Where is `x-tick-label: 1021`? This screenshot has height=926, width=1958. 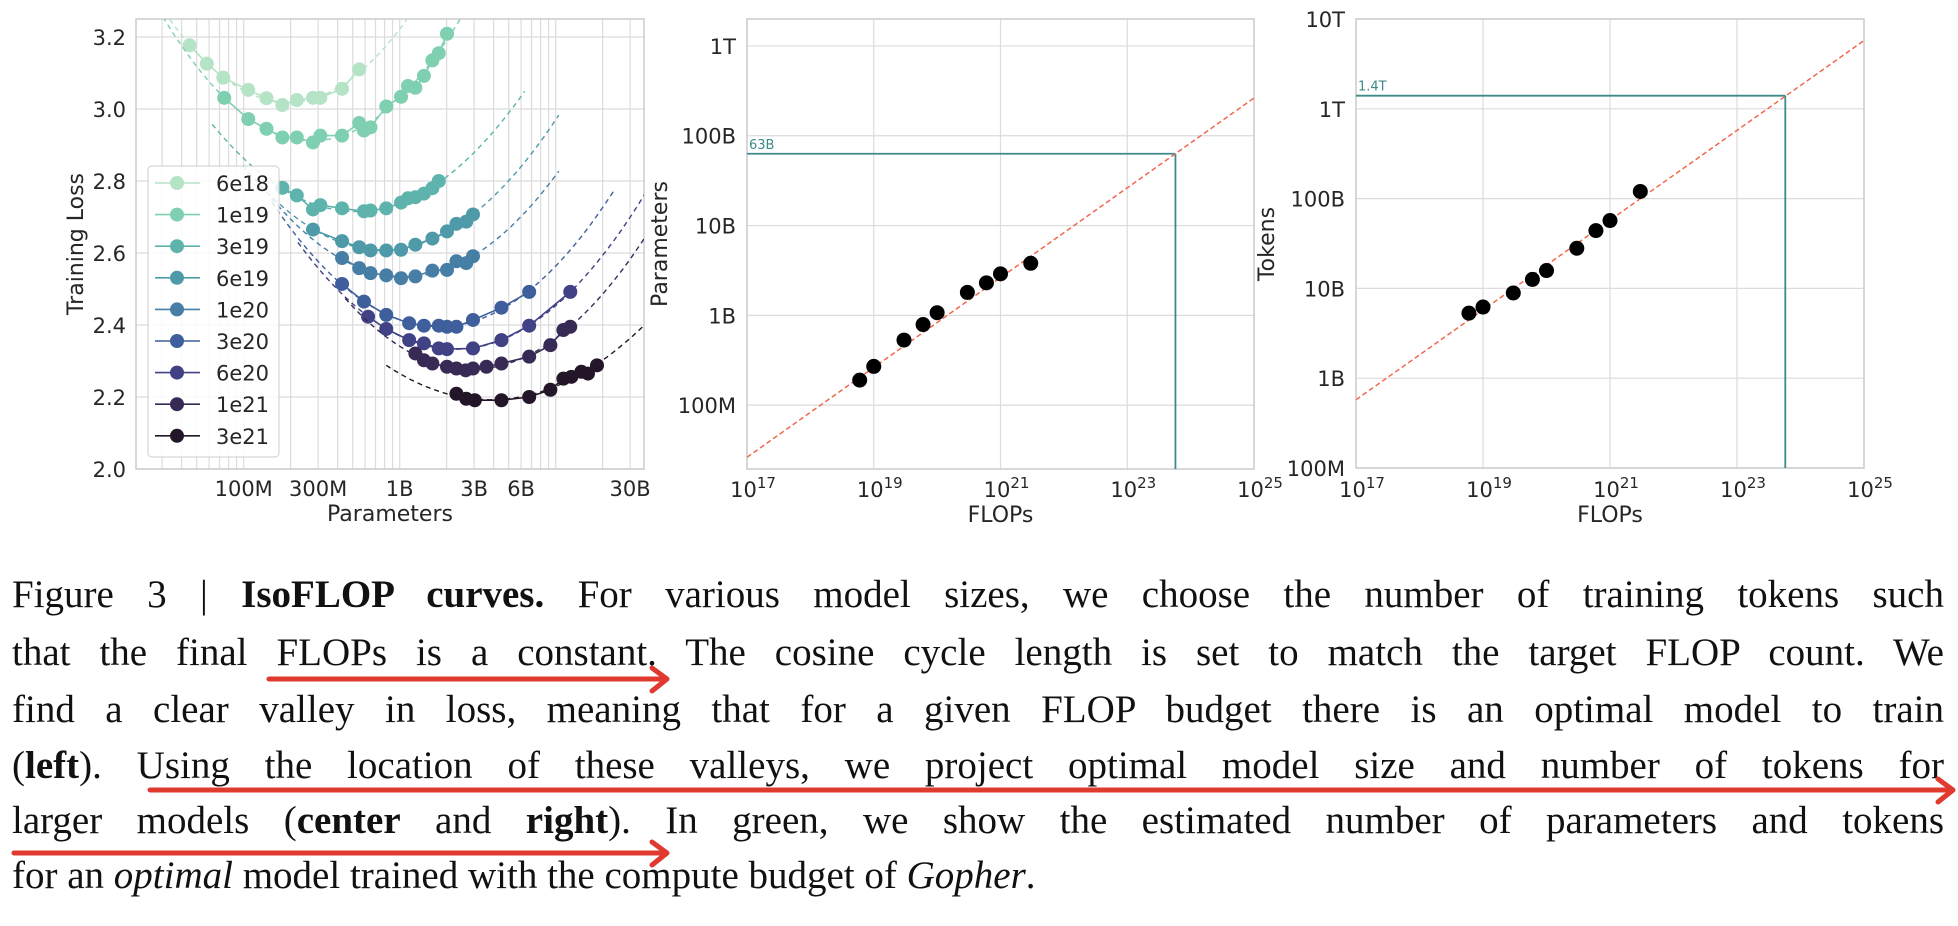 x-tick-label: 1021 is located at coordinates (1616, 488).